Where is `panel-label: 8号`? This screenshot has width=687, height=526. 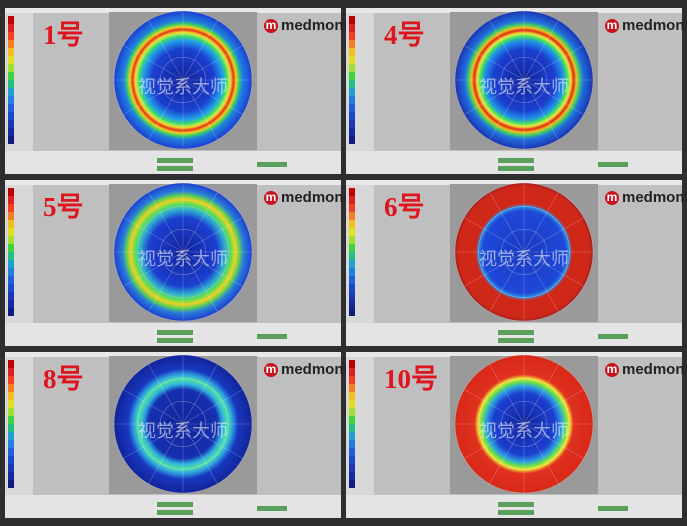 panel-label: 8号 is located at coordinates (63, 379).